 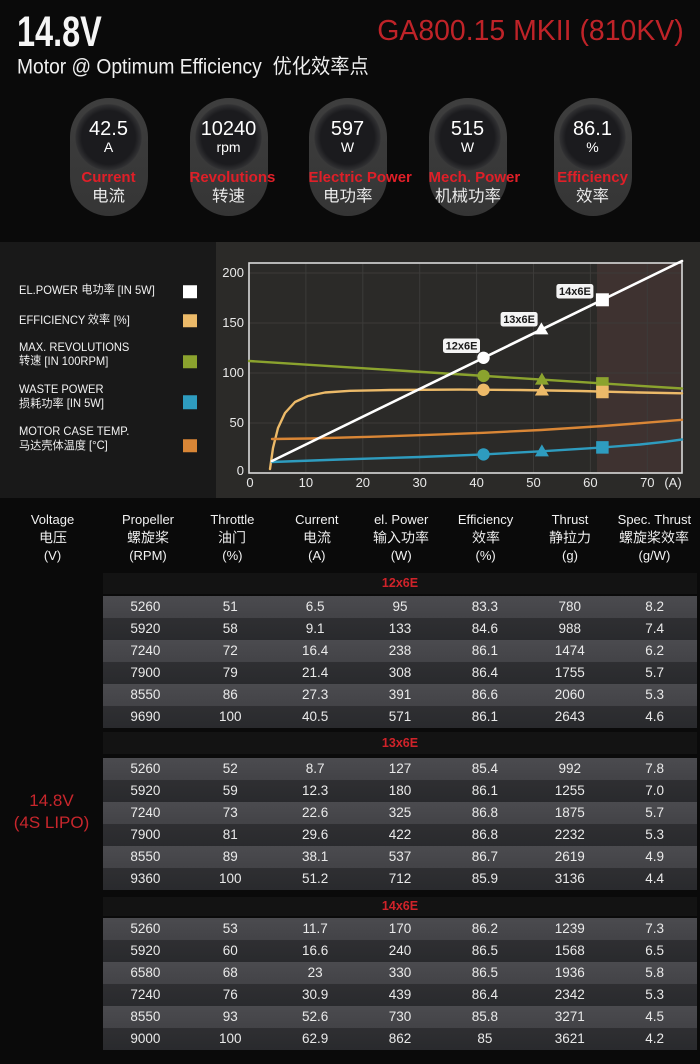 I want to click on svg-text: 12x6E, so click(x=462, y=347).